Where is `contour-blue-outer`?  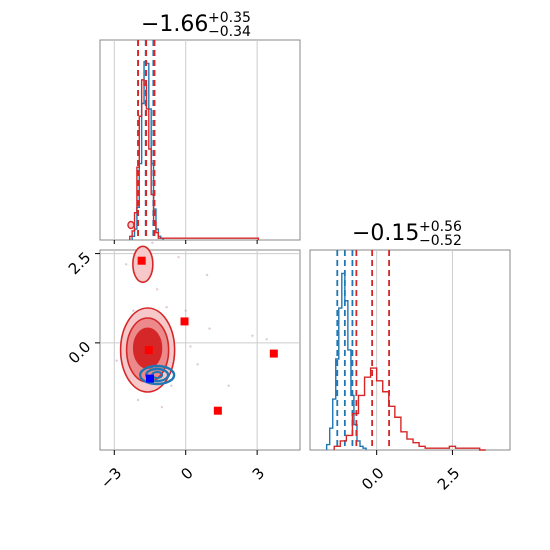
contour-blue-outer is located at coordinates (157, 375).